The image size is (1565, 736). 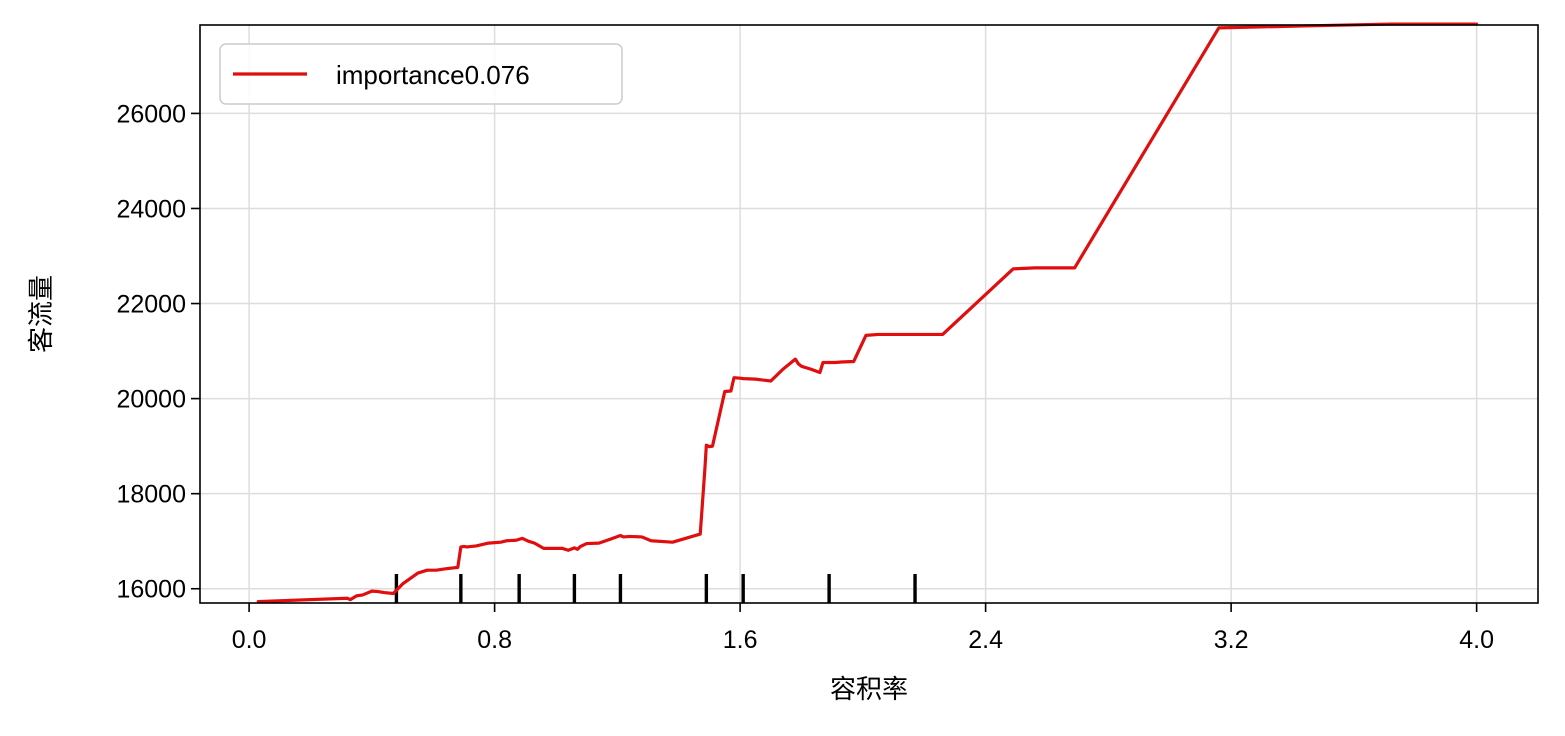 I want to click on y-axis-label: 客流量, so click(x=42, y=314).